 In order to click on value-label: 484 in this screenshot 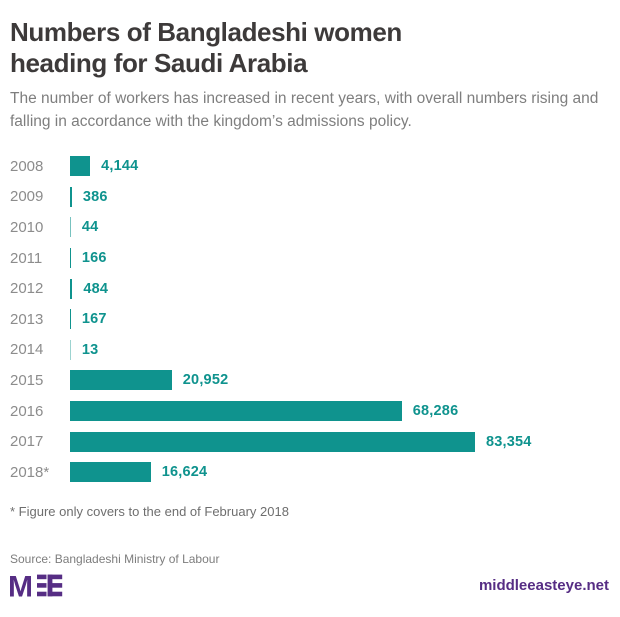, I will do `click(96, 288)`.